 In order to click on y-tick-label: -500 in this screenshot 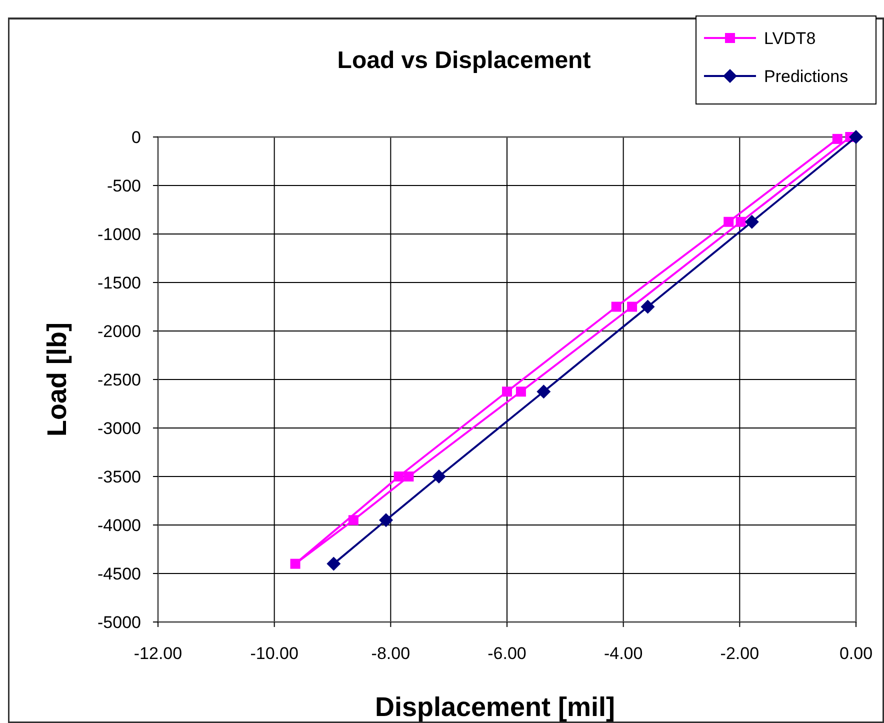, I will do `click(123, 186)`.